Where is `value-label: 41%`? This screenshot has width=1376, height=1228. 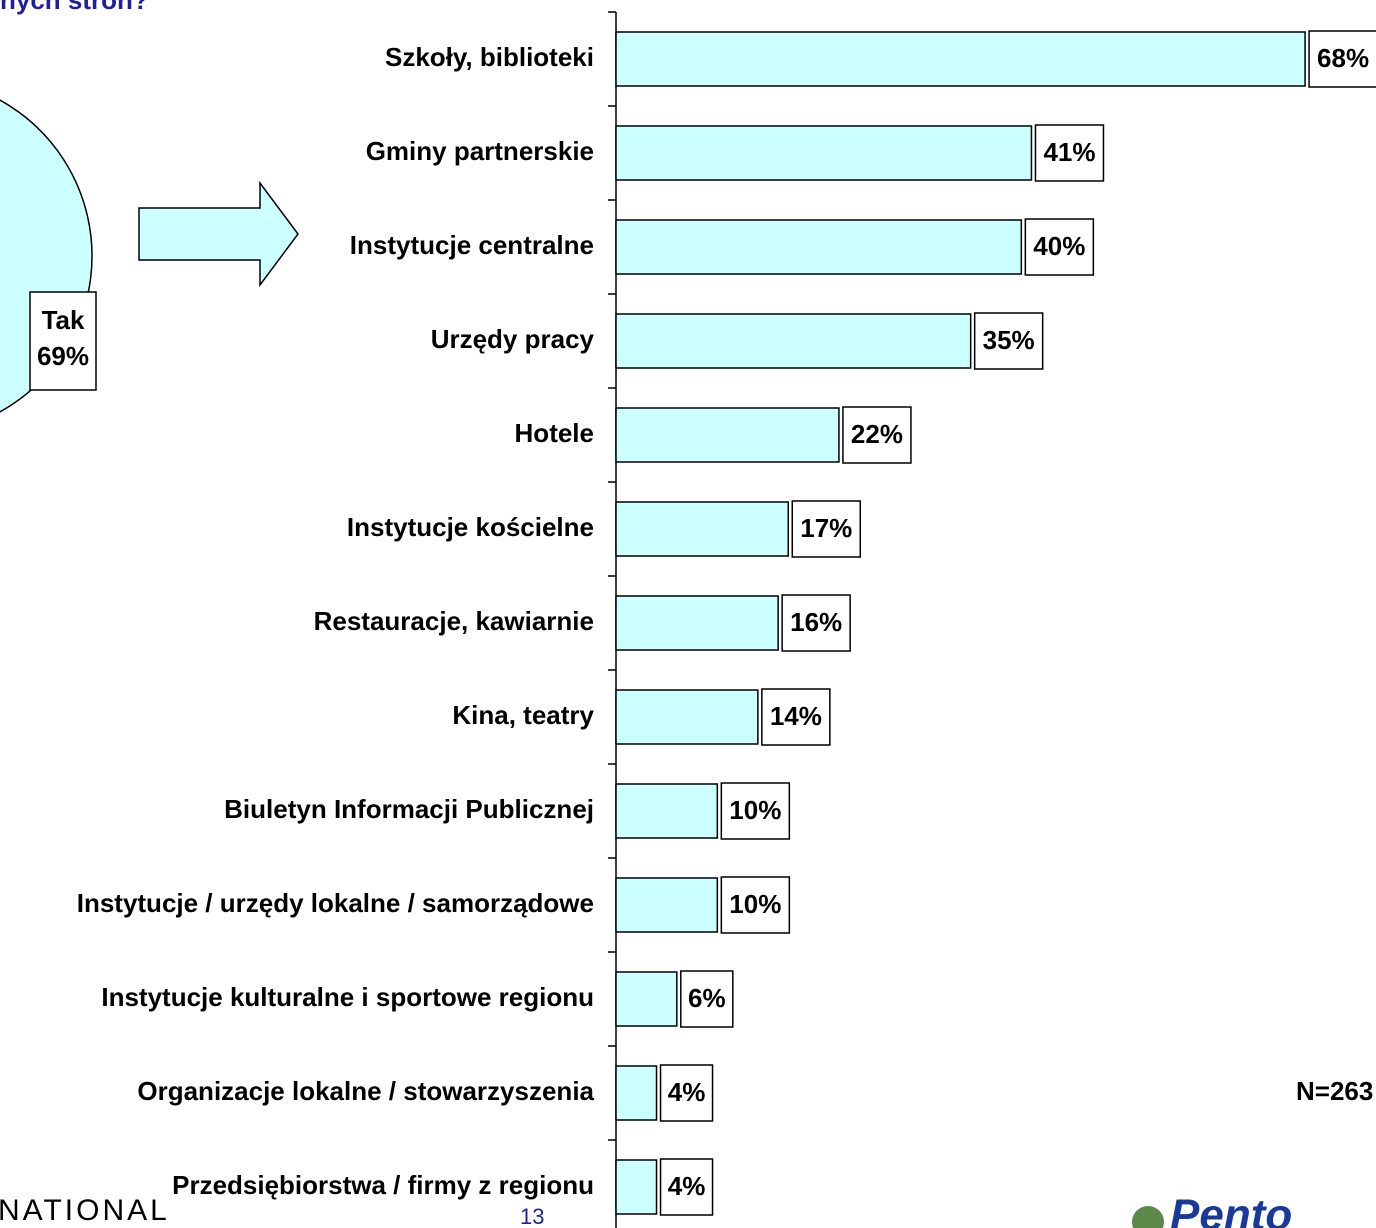
value-label: 41% is located at coordinates (1069, 152).